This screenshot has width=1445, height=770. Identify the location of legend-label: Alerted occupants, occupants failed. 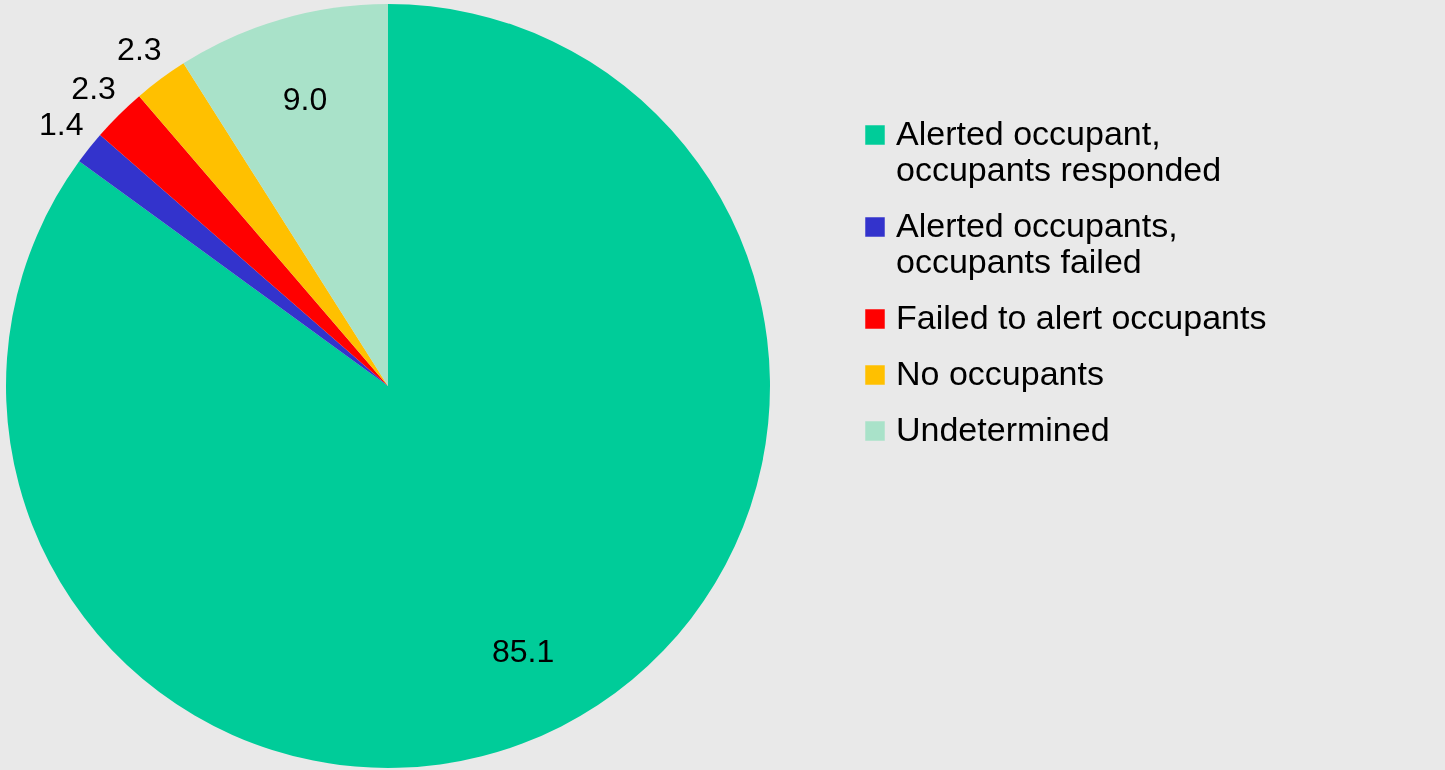
(1037, 243).